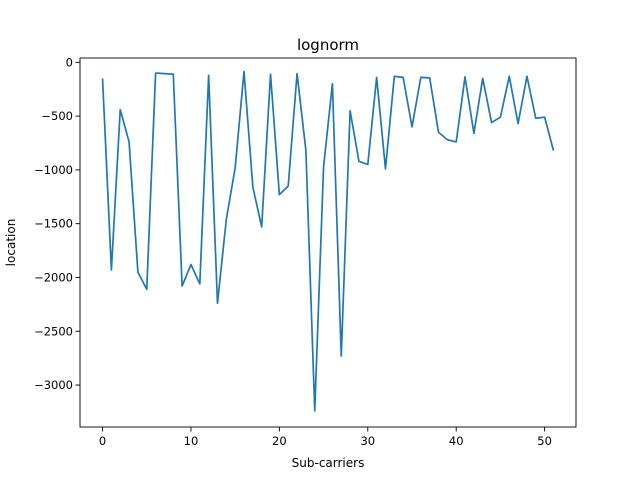 The image size is (640, 480). I want to click on x-axis-label: Sub-carriers, so click(328, 463).